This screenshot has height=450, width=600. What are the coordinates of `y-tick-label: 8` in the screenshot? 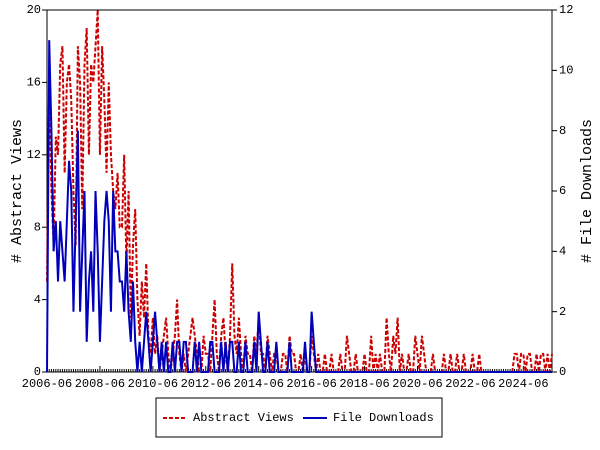 It's located at (37, 227).